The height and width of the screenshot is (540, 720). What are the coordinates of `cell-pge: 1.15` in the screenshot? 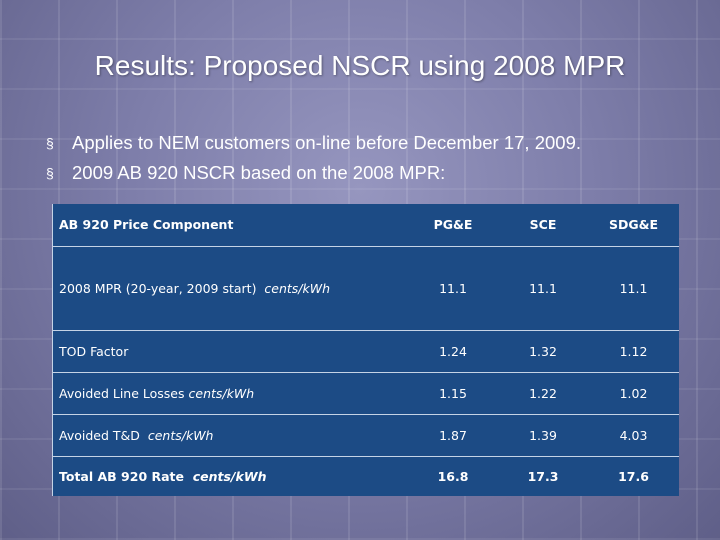 It's located at (453, 393).